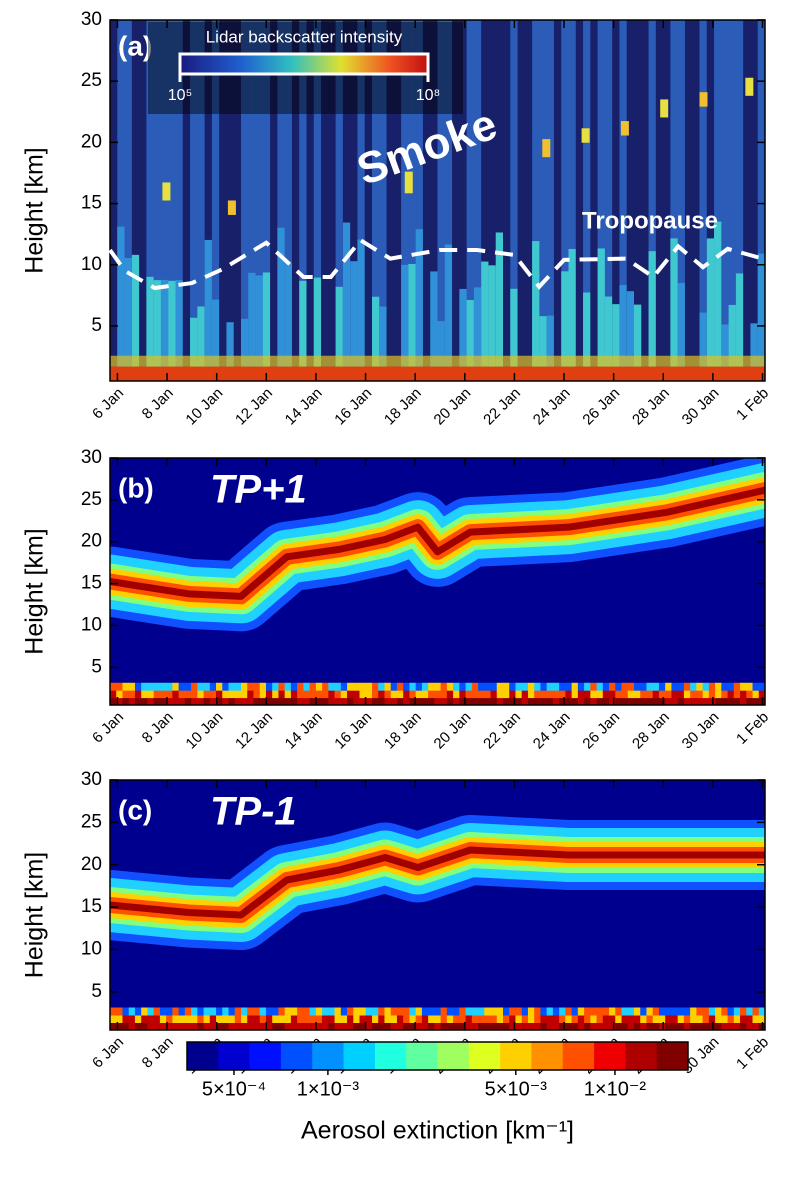 The height and width of the screenshot is (1199, 789). Describe the element at coordinates (516, 1089) in the screenshot. I see `colorbar-tick-label: 5×10⁻³` at that location.